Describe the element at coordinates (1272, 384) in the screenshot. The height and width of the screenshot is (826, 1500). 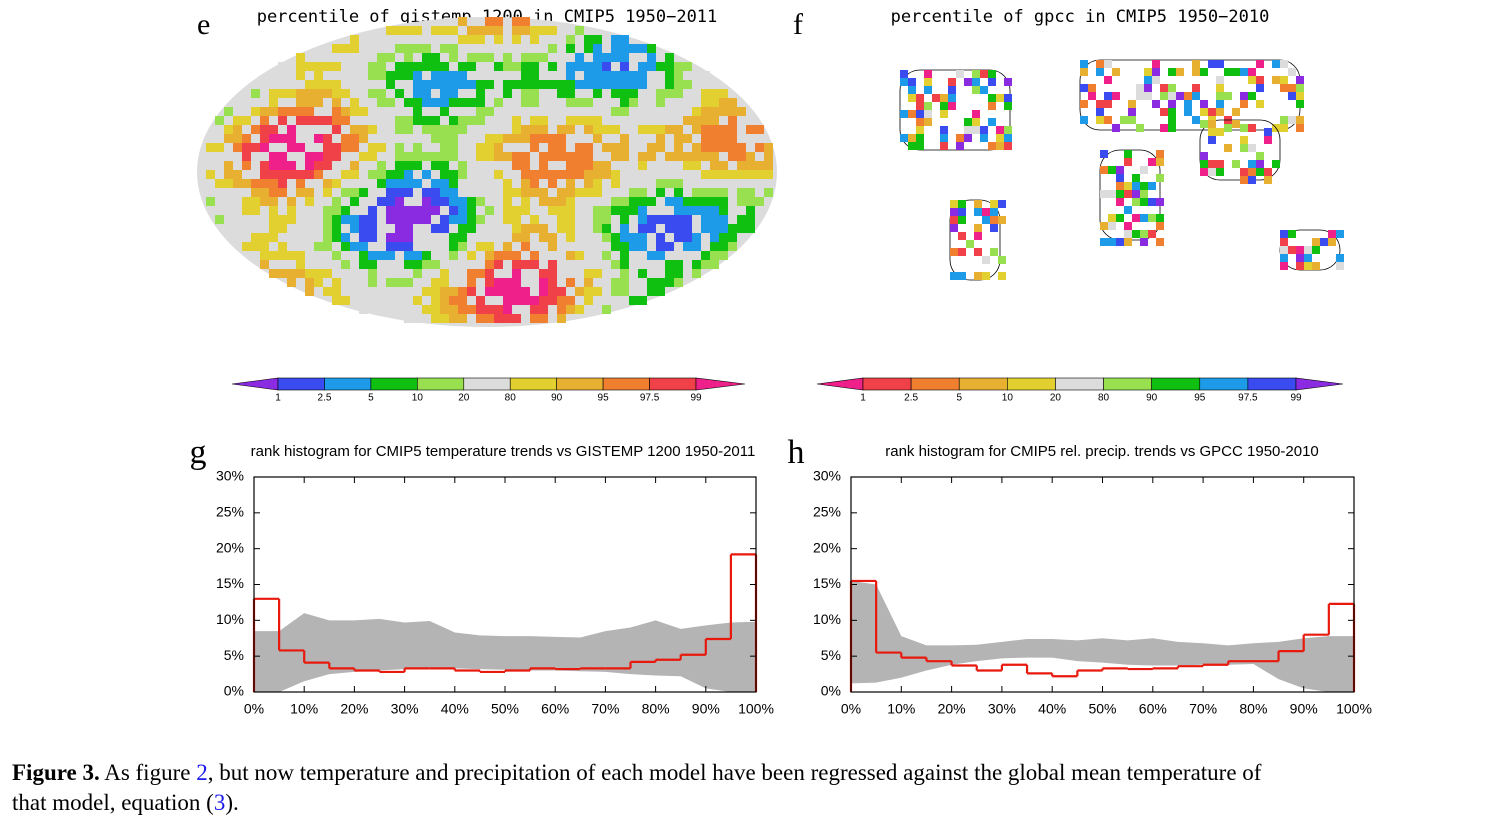
I see `colorbar-swatch` at that location.